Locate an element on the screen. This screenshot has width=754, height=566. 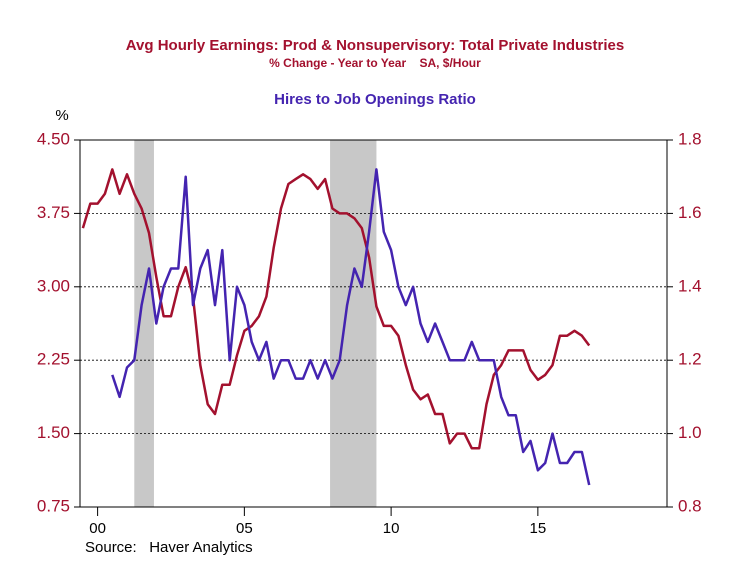
x-tick-label: 00 is located at coordinates (97, 528).